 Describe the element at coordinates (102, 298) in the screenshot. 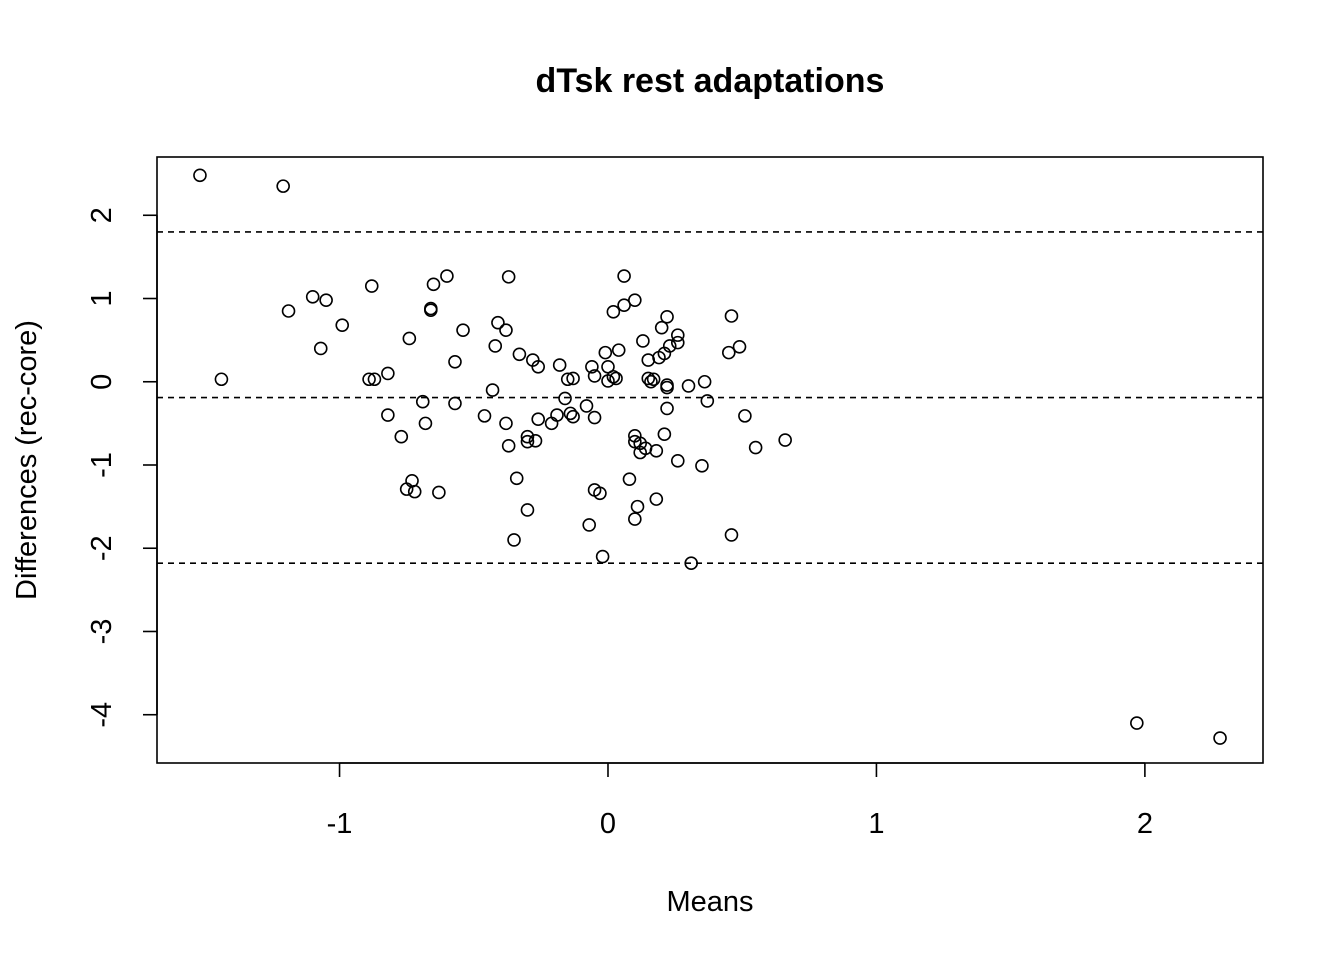

I see `y-tick-label: 1` at that location.